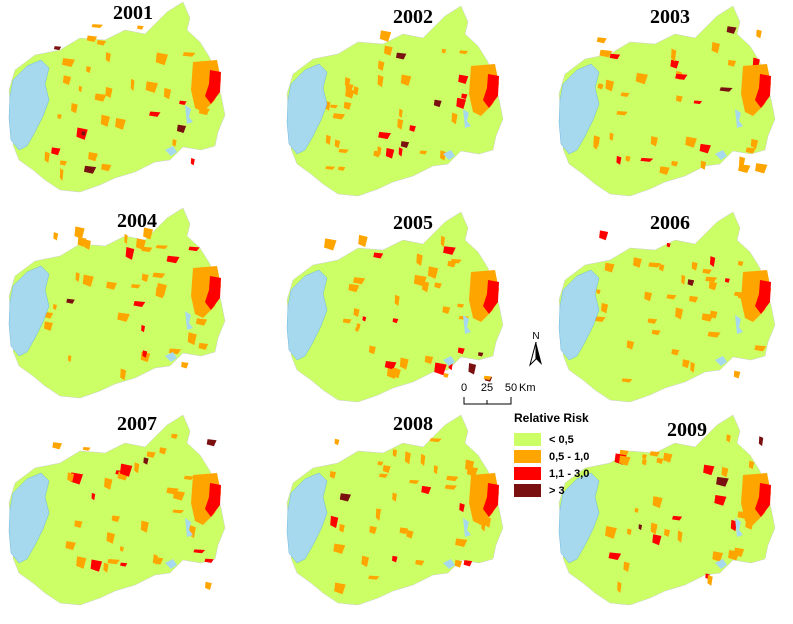 This screenshot has width=793, height=624. I want to click on district-map, so click(667, 101).